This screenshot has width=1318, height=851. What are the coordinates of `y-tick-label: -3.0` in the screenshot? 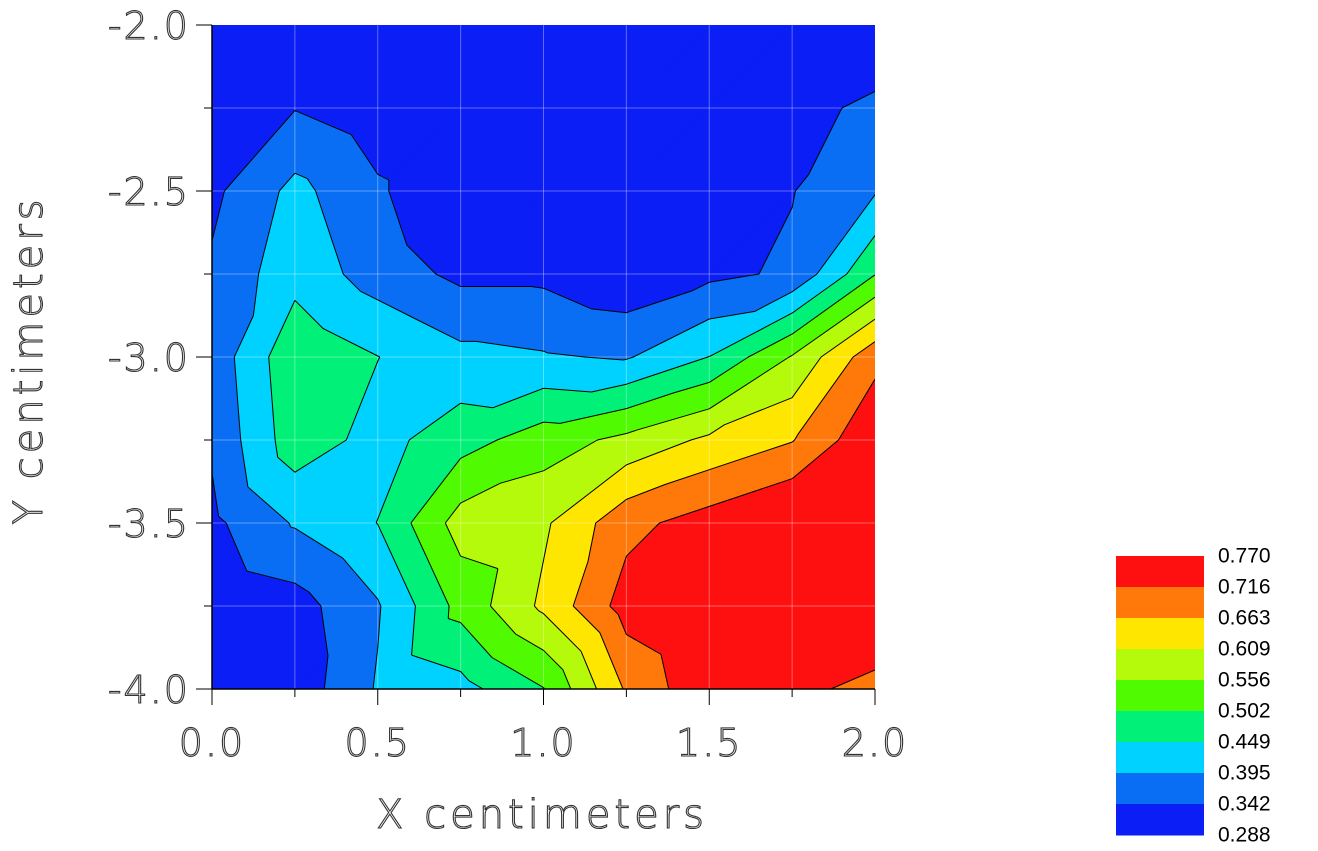 It's located at (149, 358).